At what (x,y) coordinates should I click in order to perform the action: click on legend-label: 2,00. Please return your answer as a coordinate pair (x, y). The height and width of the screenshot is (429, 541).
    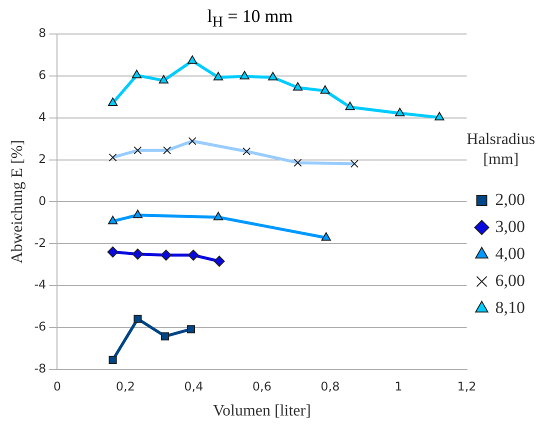
    Looking at the image, I should click on (510, 199).